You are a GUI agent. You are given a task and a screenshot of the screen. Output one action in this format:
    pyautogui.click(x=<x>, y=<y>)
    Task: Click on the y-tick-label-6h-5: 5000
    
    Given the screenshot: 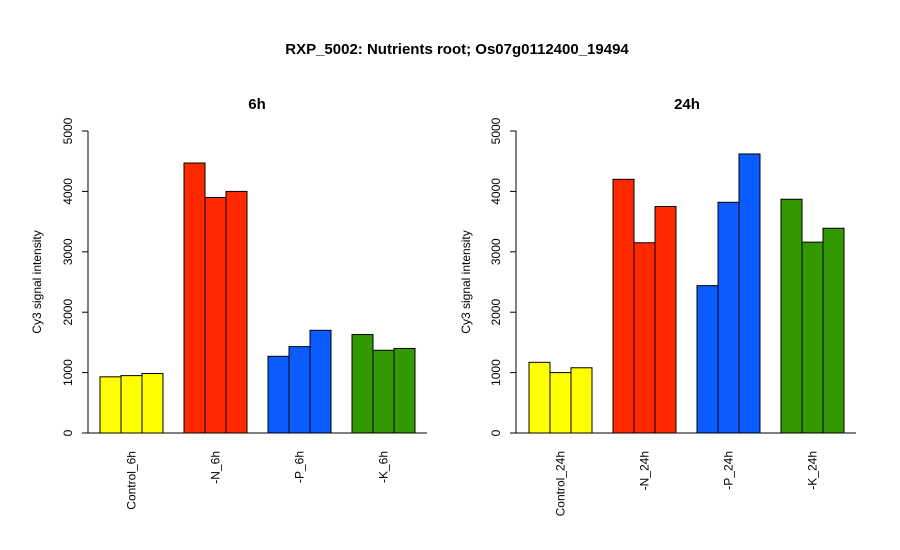 What is the action you would take?
    pyautogui.click(x=68, y=130)
    